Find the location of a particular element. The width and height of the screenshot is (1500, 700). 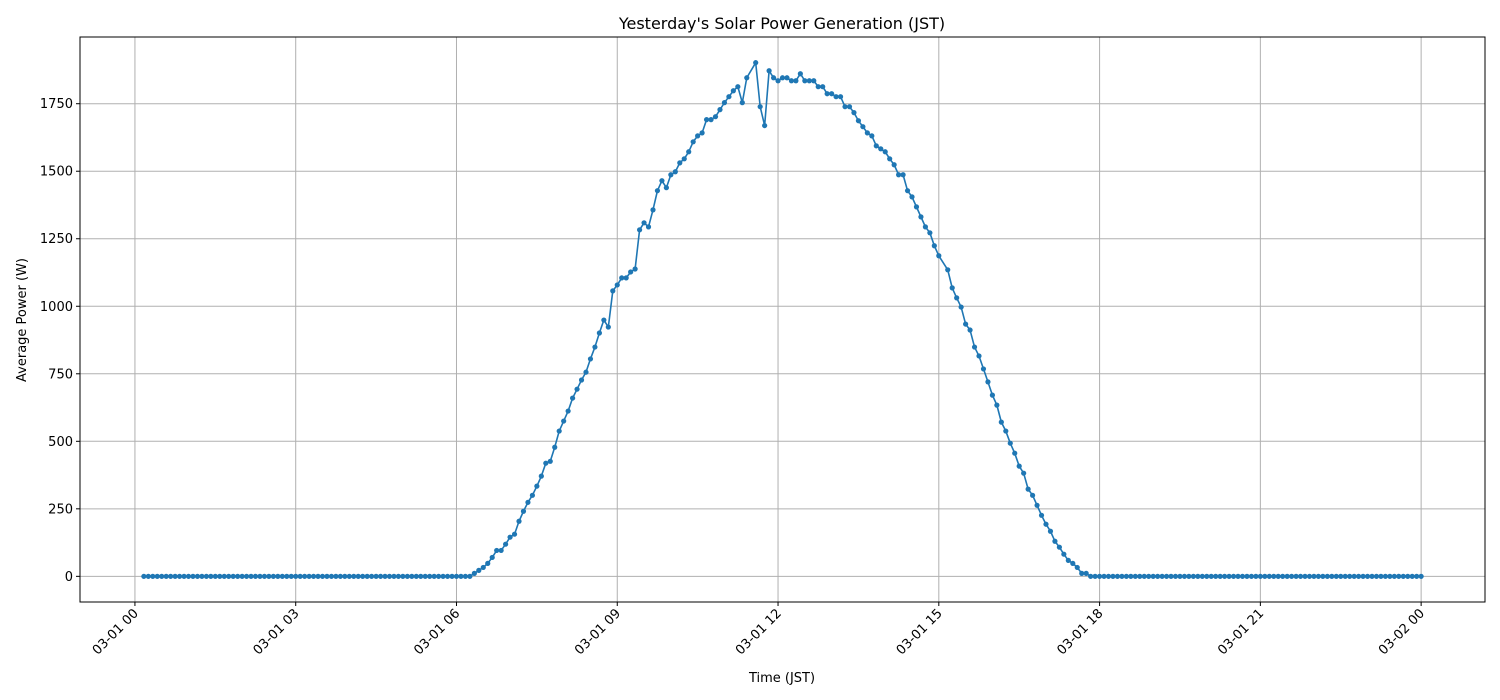

y-tick-label: 250 is located at coordinates (60, 509).